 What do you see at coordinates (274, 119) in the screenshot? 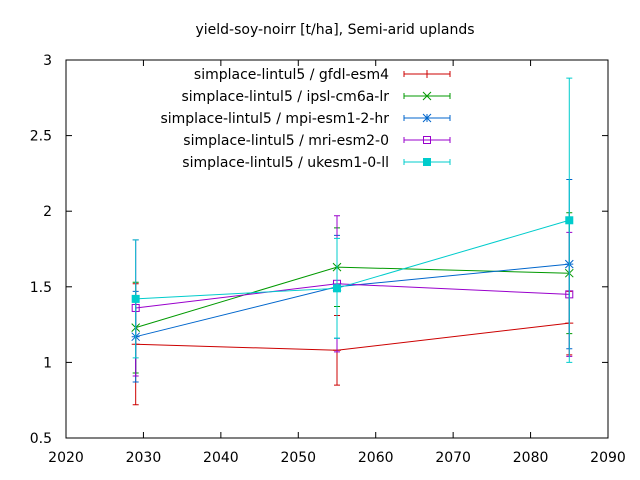
I see `legend-label: simplace-lintul5 / mpi-esm1-2-hr` at bounding box center [274, 119].